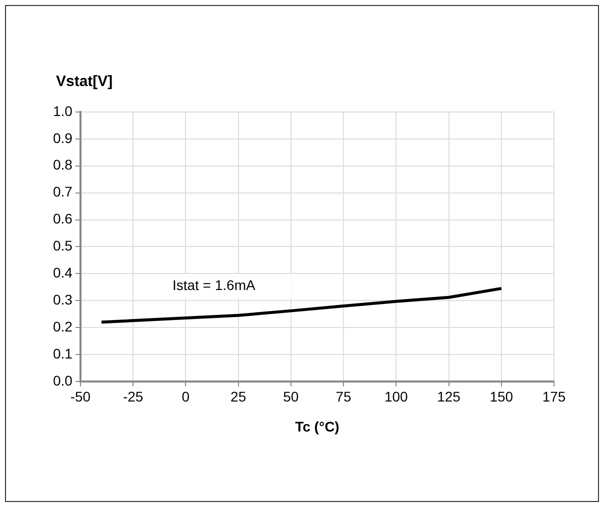 The height and width of the screenshot is (507, 604). I want to click on x-tick-label: 175, so click(554, 396).